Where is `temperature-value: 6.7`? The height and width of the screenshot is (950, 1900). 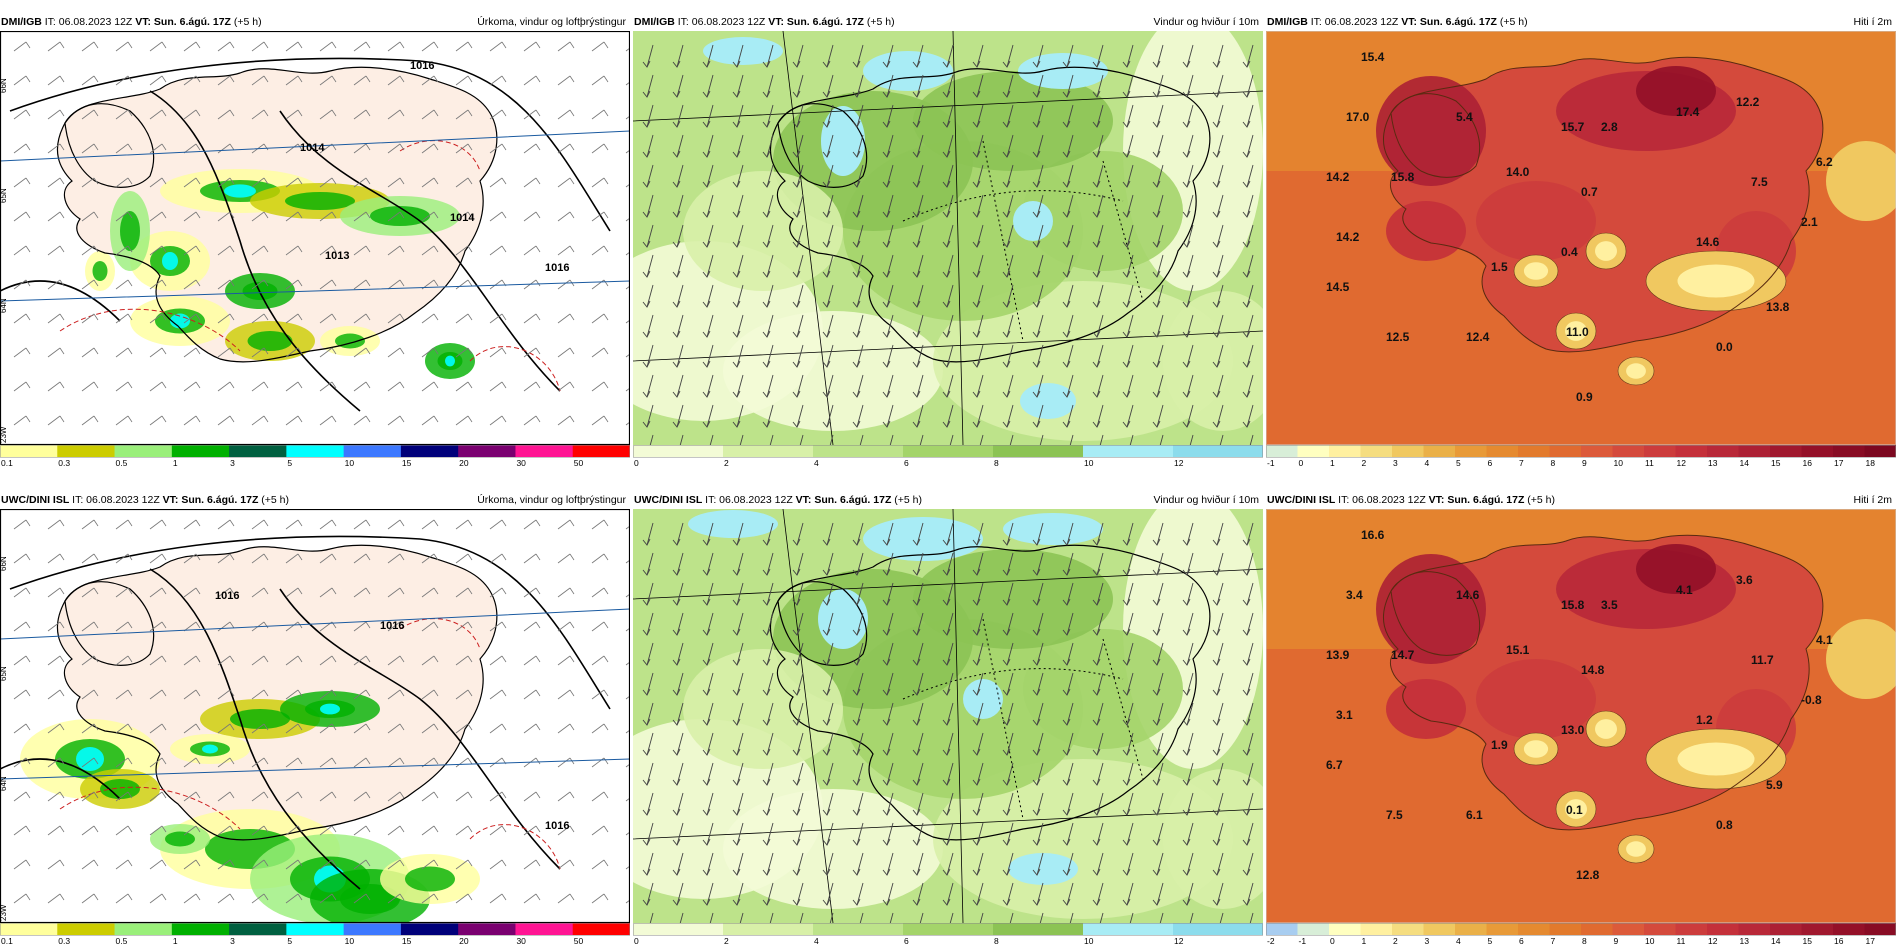 temperature-value: 6.7 is located at coordinates (1334, 765).